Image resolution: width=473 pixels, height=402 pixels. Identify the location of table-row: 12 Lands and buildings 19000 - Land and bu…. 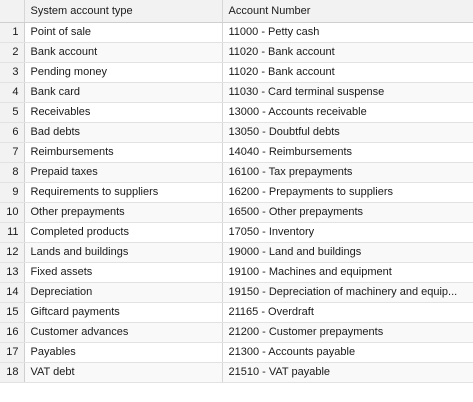
(236, 252).